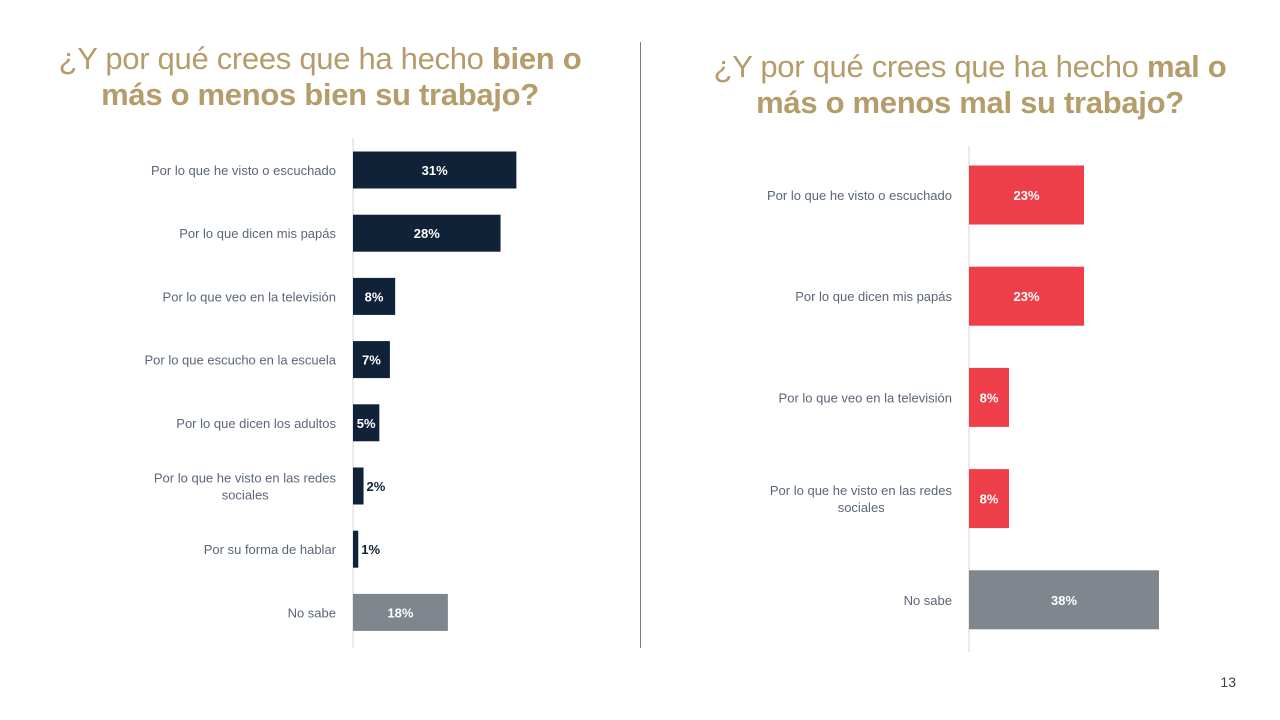  I want to click on left-category-label: Por lo que dicen los adultos, so click(256, 423).